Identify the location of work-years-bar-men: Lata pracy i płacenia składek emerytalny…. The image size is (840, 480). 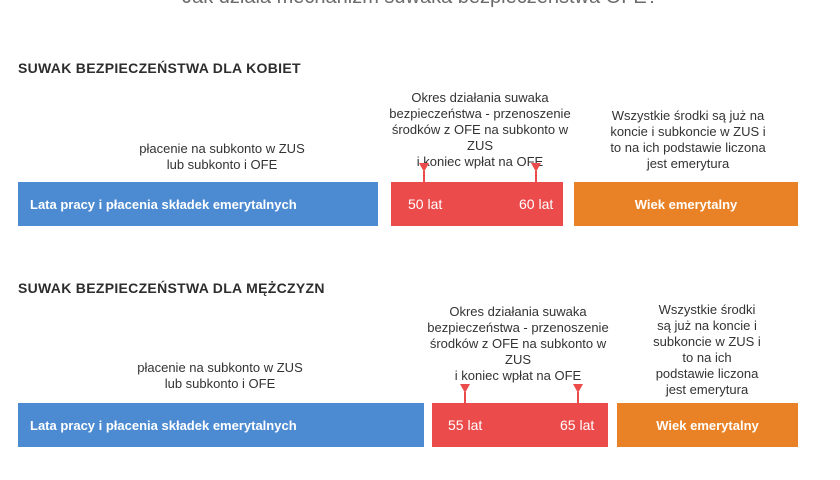
(221, 425).